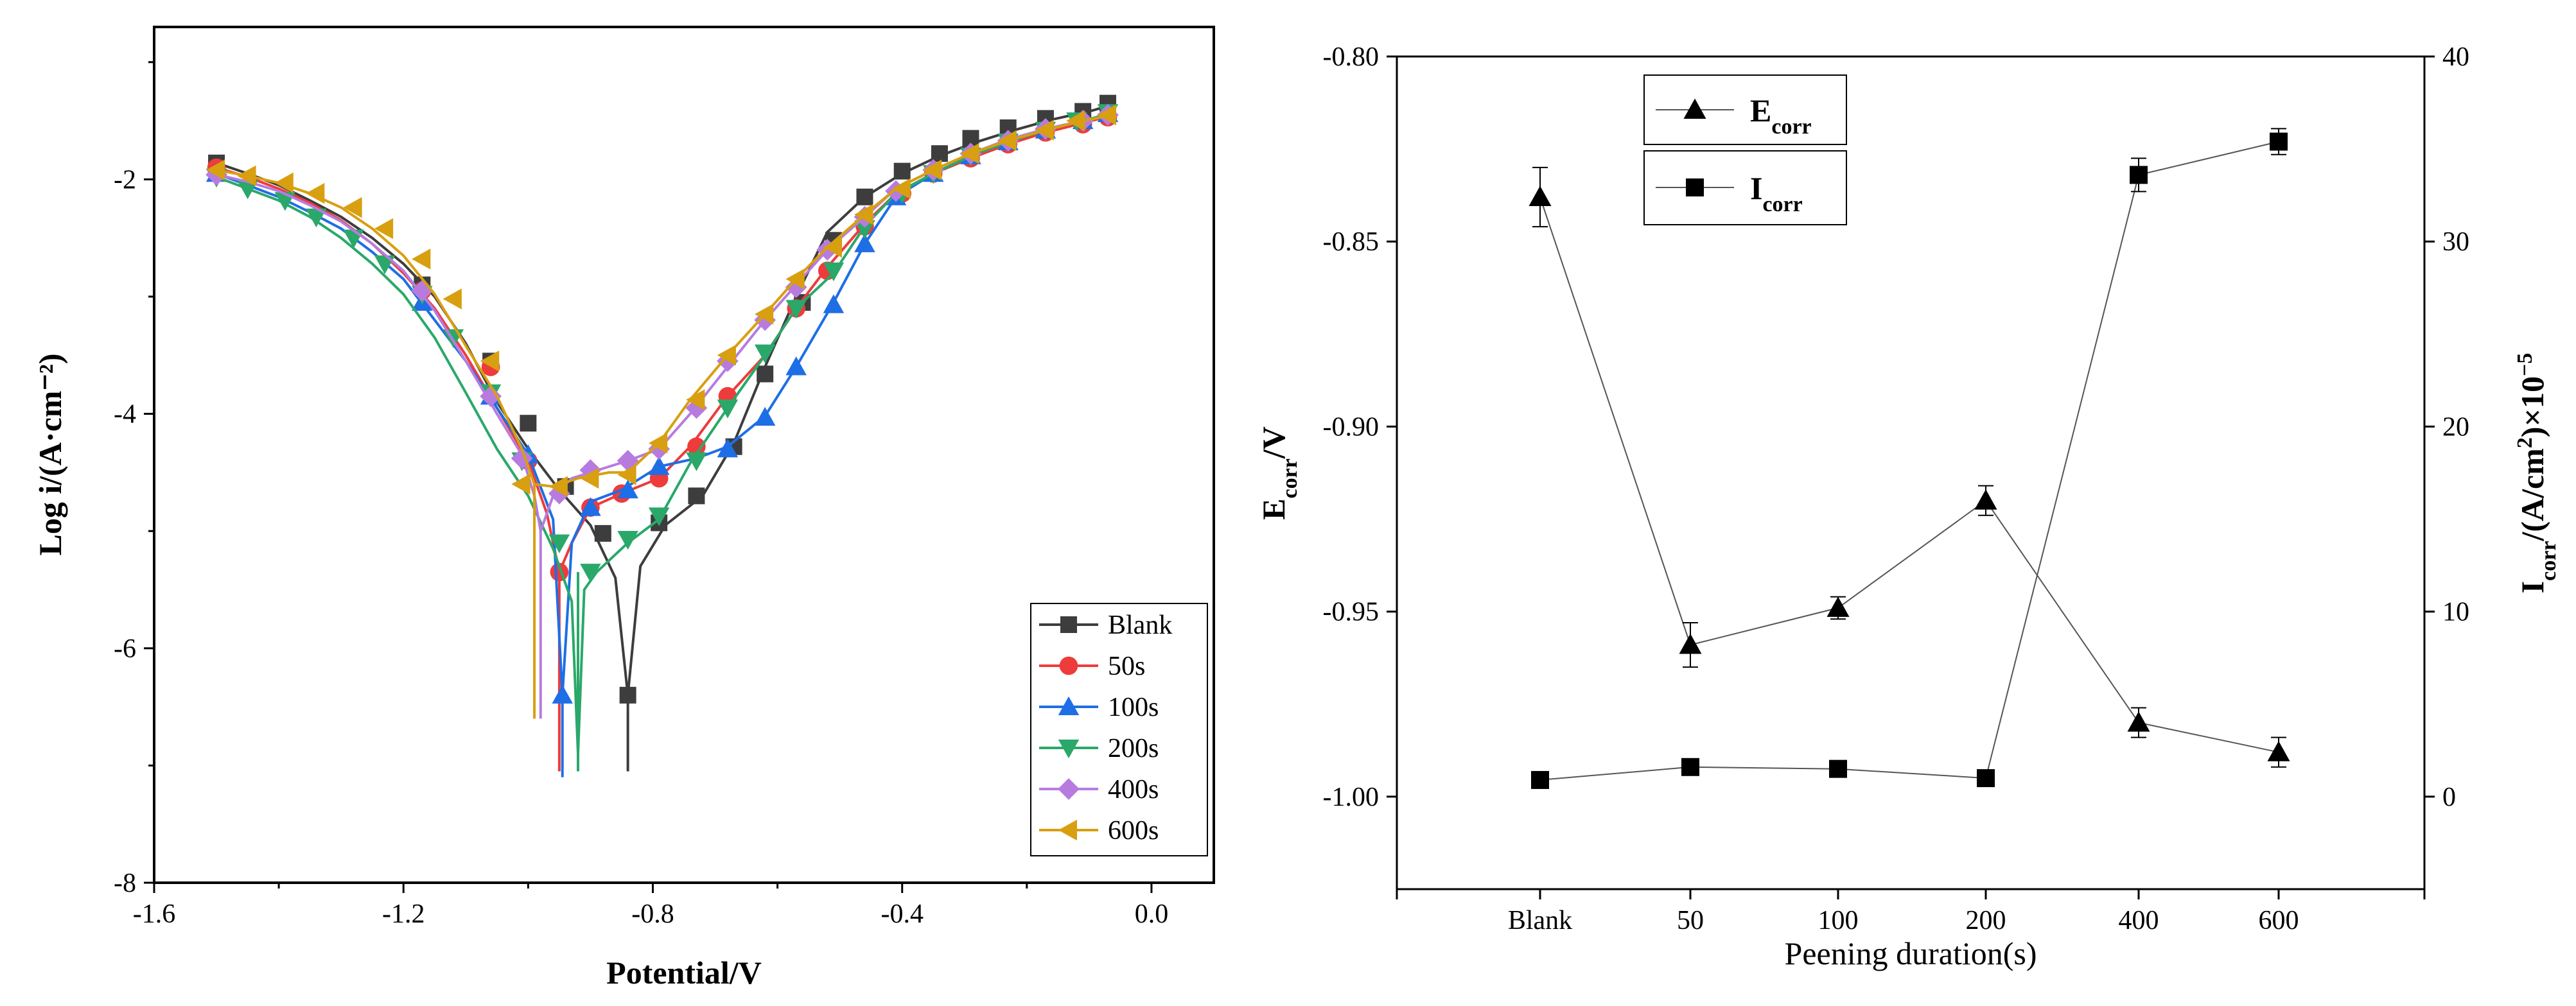 The height and width of the screenshot is (1006, 2576). I want to click on legend-entry-200s: 200s, so click(1099, 749).